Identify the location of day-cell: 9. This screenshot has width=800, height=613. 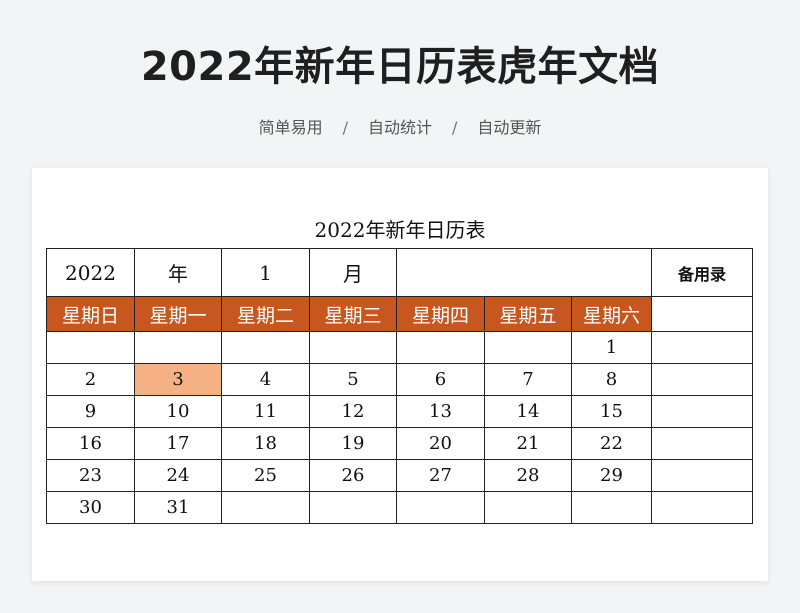
(90, 411).